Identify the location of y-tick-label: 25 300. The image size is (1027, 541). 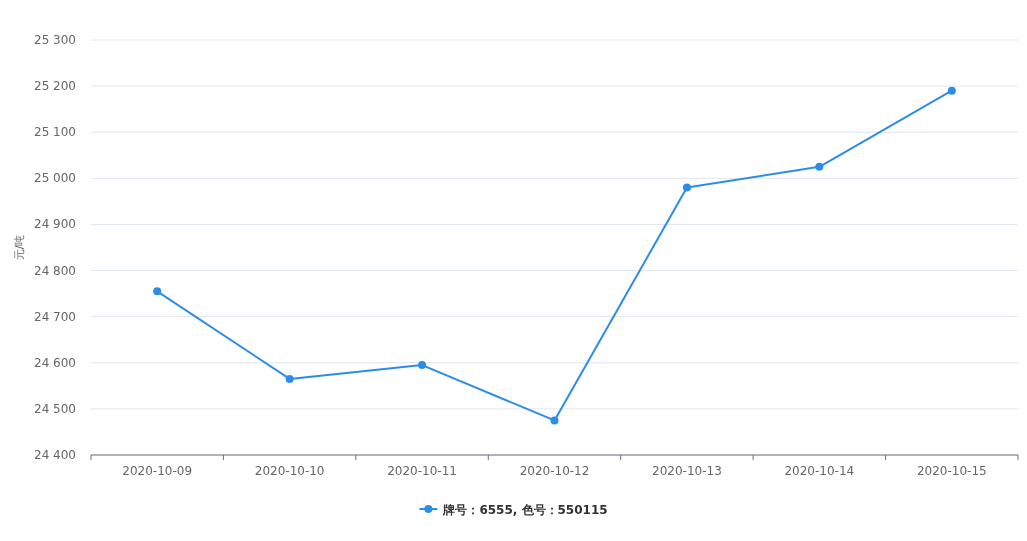
(55, 40).